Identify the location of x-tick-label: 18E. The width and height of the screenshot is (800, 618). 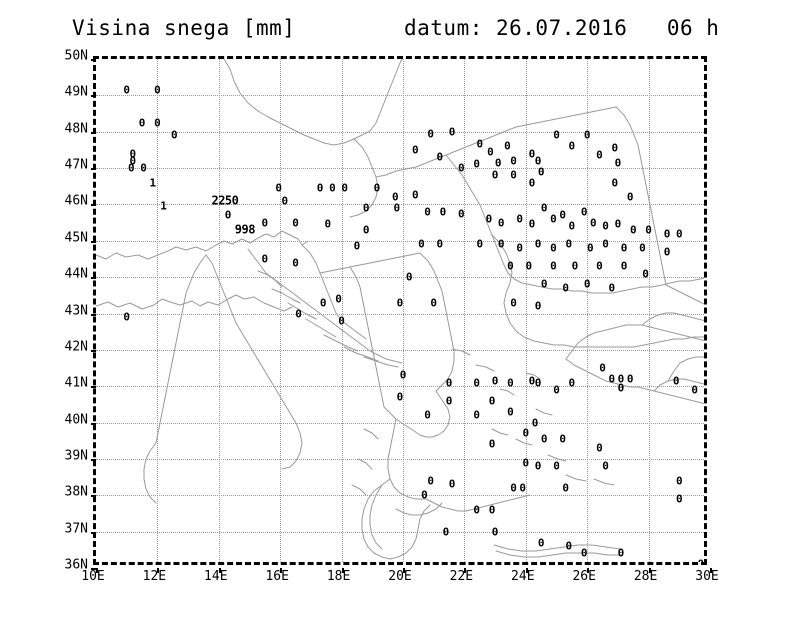
(338, 576).